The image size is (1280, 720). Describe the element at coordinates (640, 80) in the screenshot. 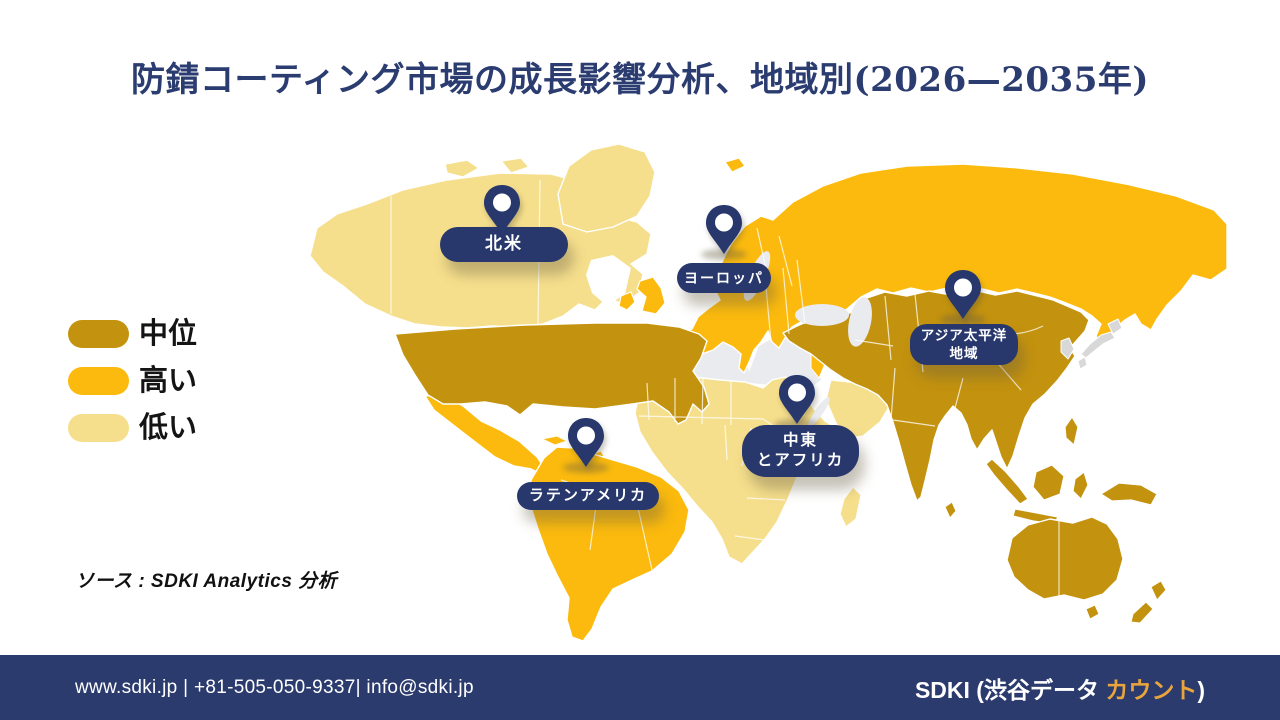

I see `page-title: 防錆コーティング市場の成長影響分析、地域別(2026—2035年)` at that location.